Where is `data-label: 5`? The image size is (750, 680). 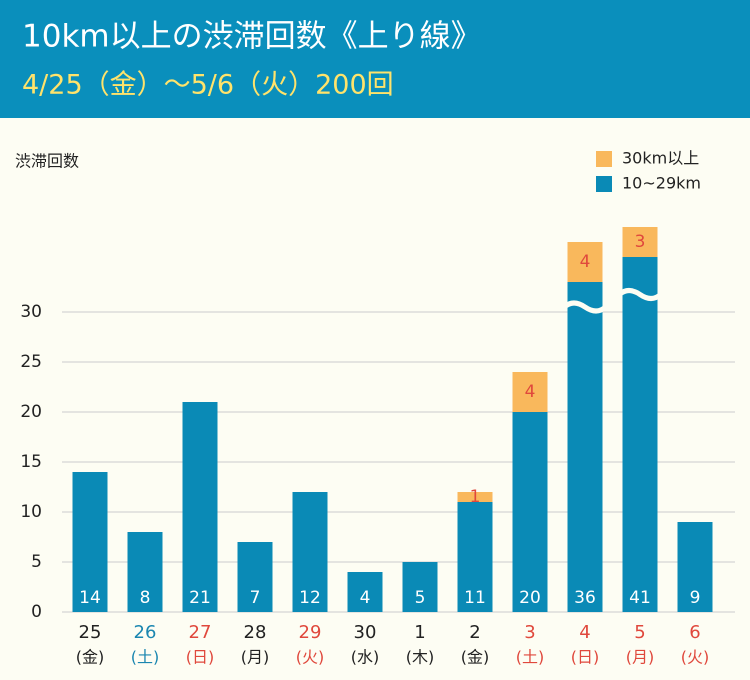
data-label: 5 is located at coordinates (420, 598).